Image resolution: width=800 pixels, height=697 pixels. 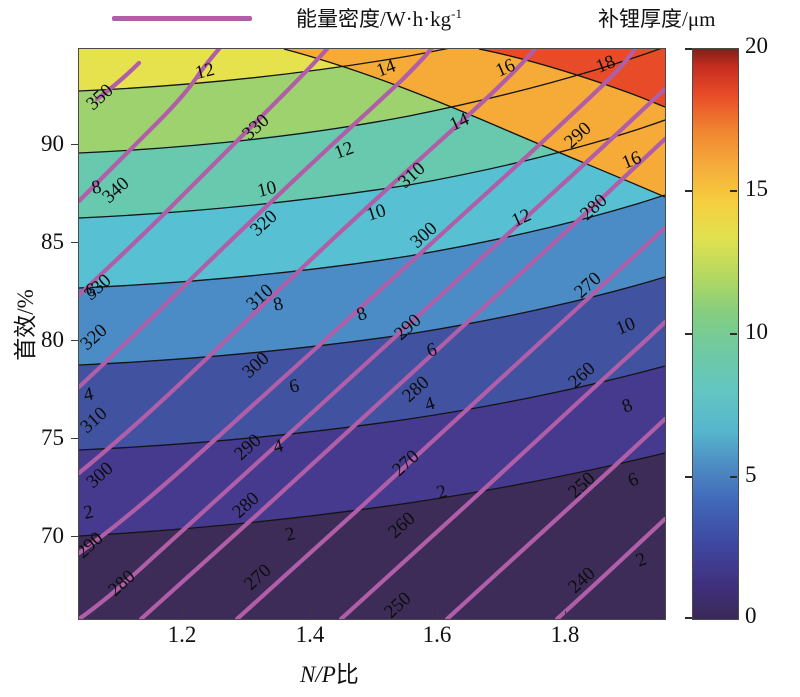 I want to click on legend-text: 能量密度/W·h·kg, so click(x=374, y=19).